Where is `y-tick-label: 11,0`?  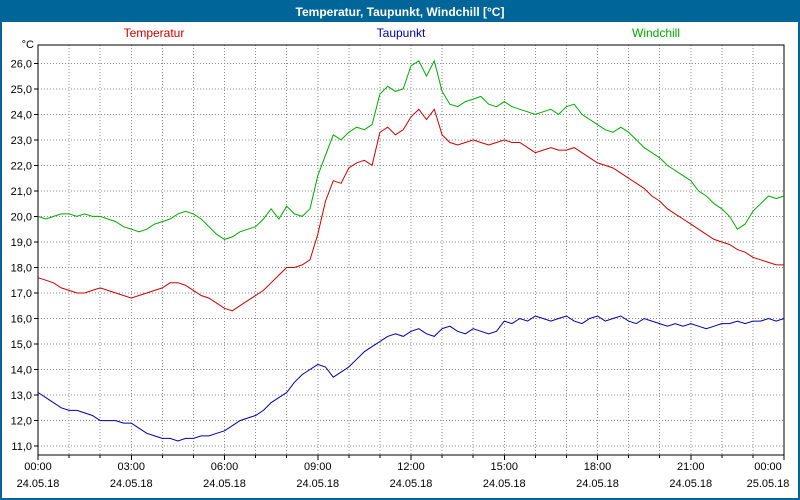 y-tick-label: 11,0 is located at coordinates (21, 447).